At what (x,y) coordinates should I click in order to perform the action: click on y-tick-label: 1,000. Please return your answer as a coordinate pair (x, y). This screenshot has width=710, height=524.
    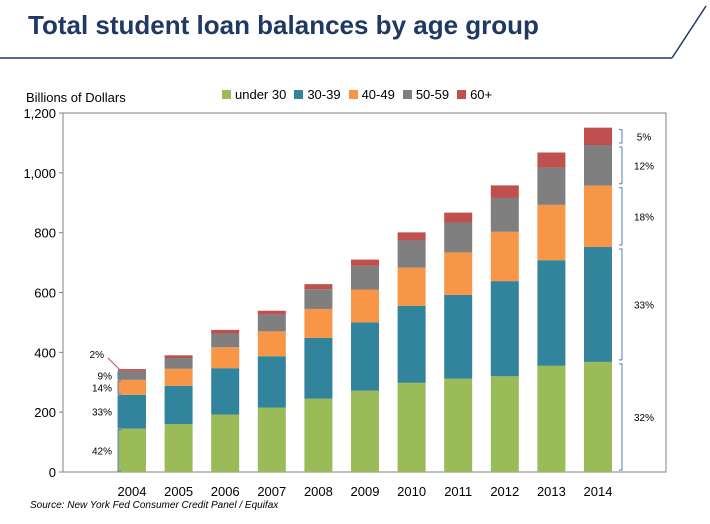
    Looking at the image, I should click on (39, 173).